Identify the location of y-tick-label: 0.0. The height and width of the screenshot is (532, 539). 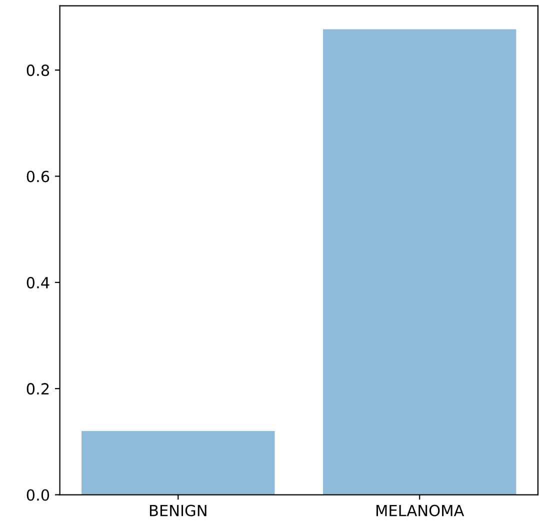
(38, 495).